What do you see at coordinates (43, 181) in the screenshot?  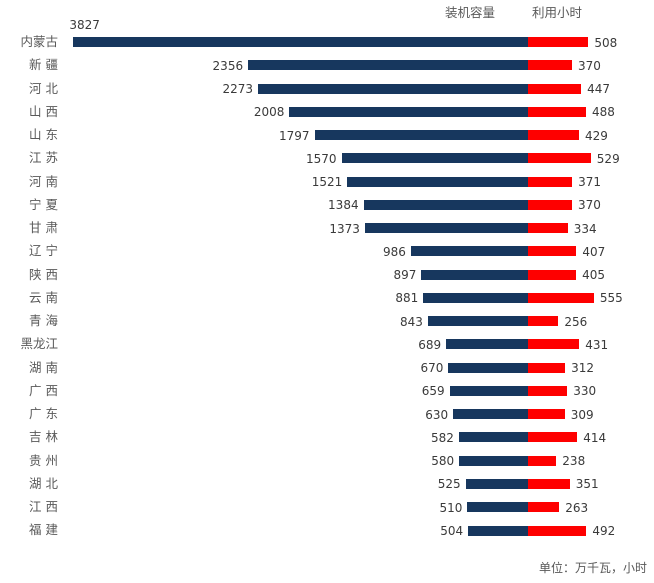 I see `category-label: 河 南` at bounding box center [43, 181].